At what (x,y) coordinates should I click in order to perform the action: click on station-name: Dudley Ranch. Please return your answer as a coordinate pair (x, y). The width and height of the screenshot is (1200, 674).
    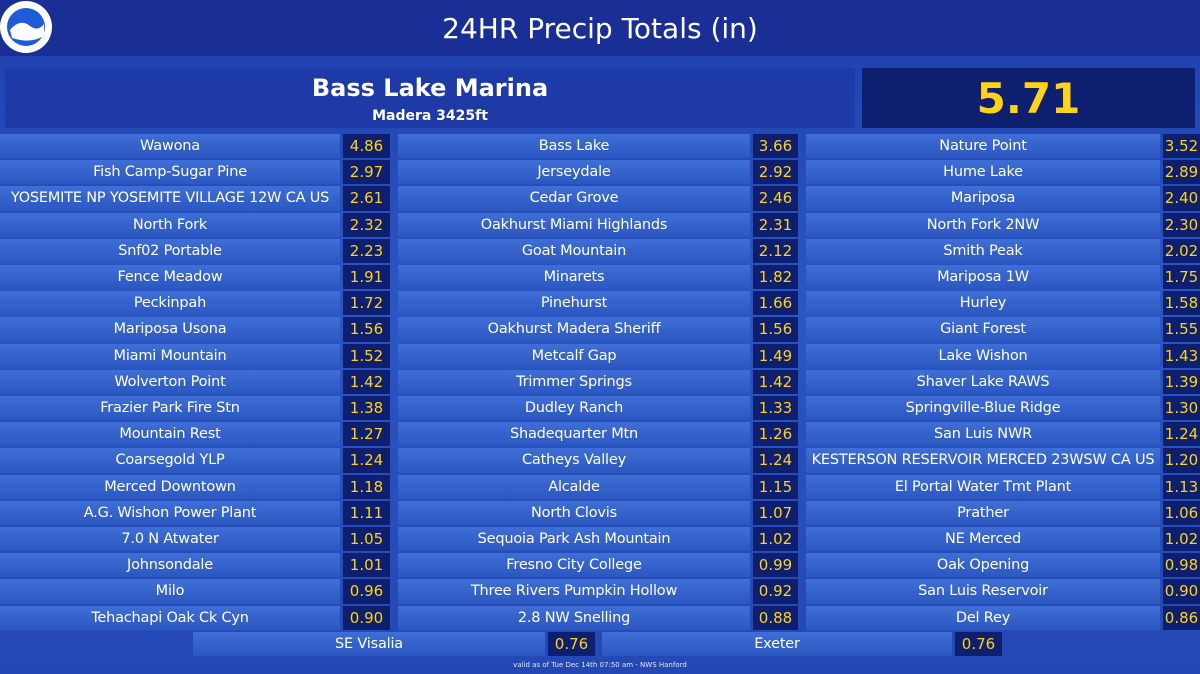
    Looking at the image, I should click on (574, 408).